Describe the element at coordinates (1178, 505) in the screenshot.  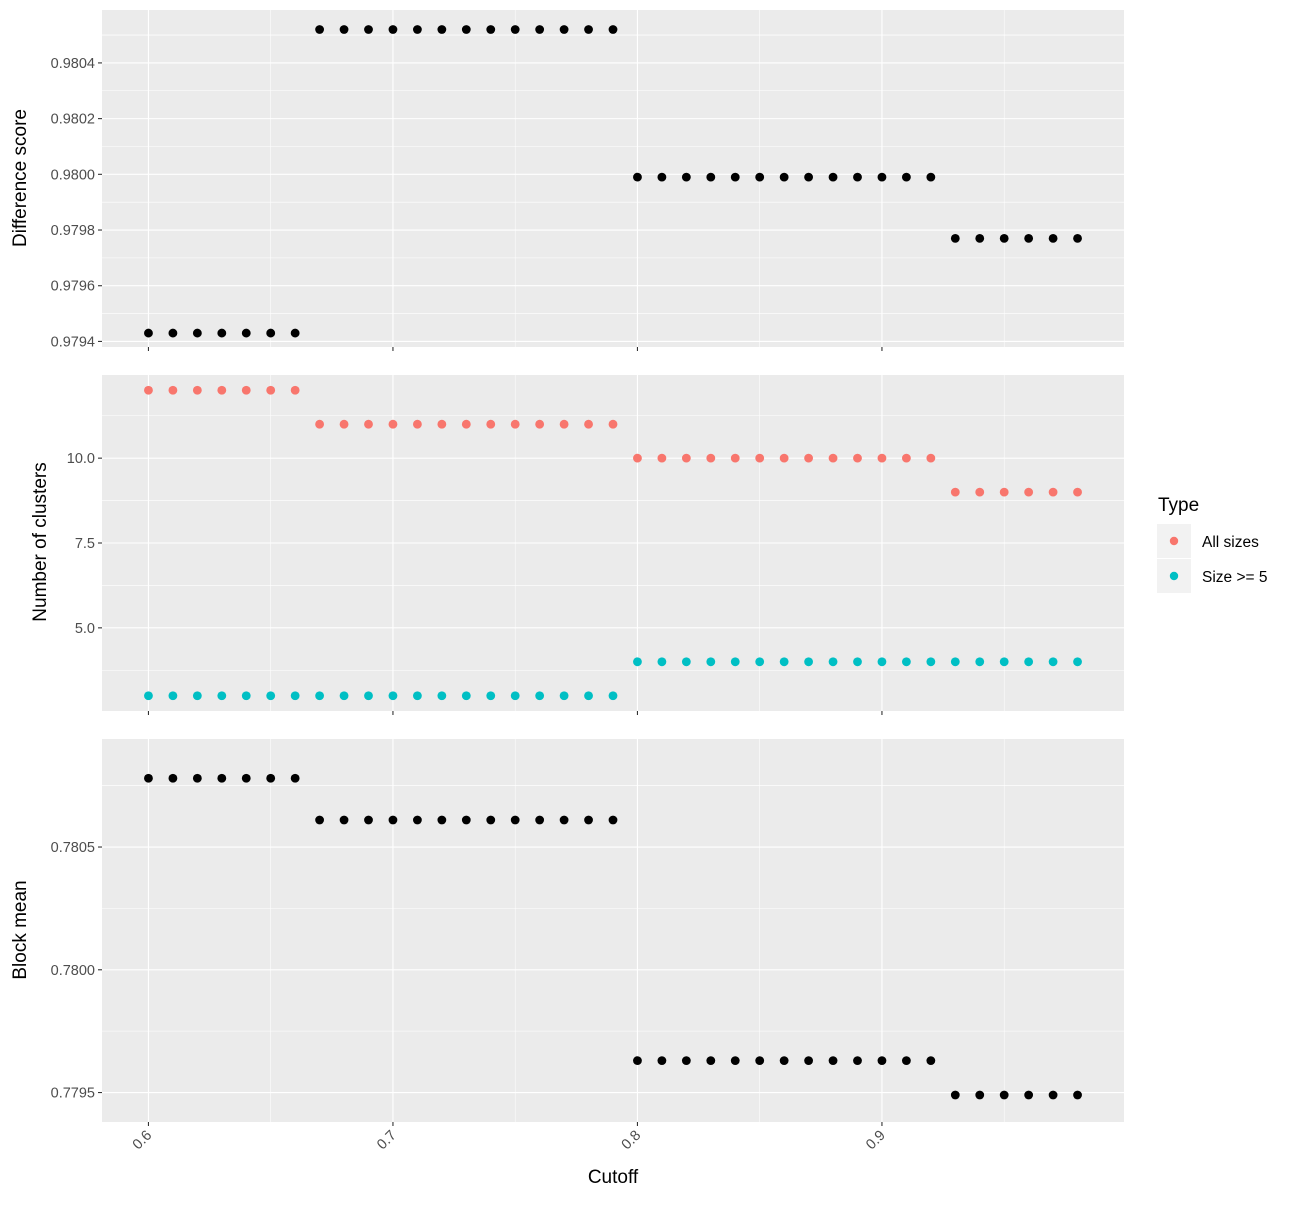
I see `legend-title: Type` at that location.